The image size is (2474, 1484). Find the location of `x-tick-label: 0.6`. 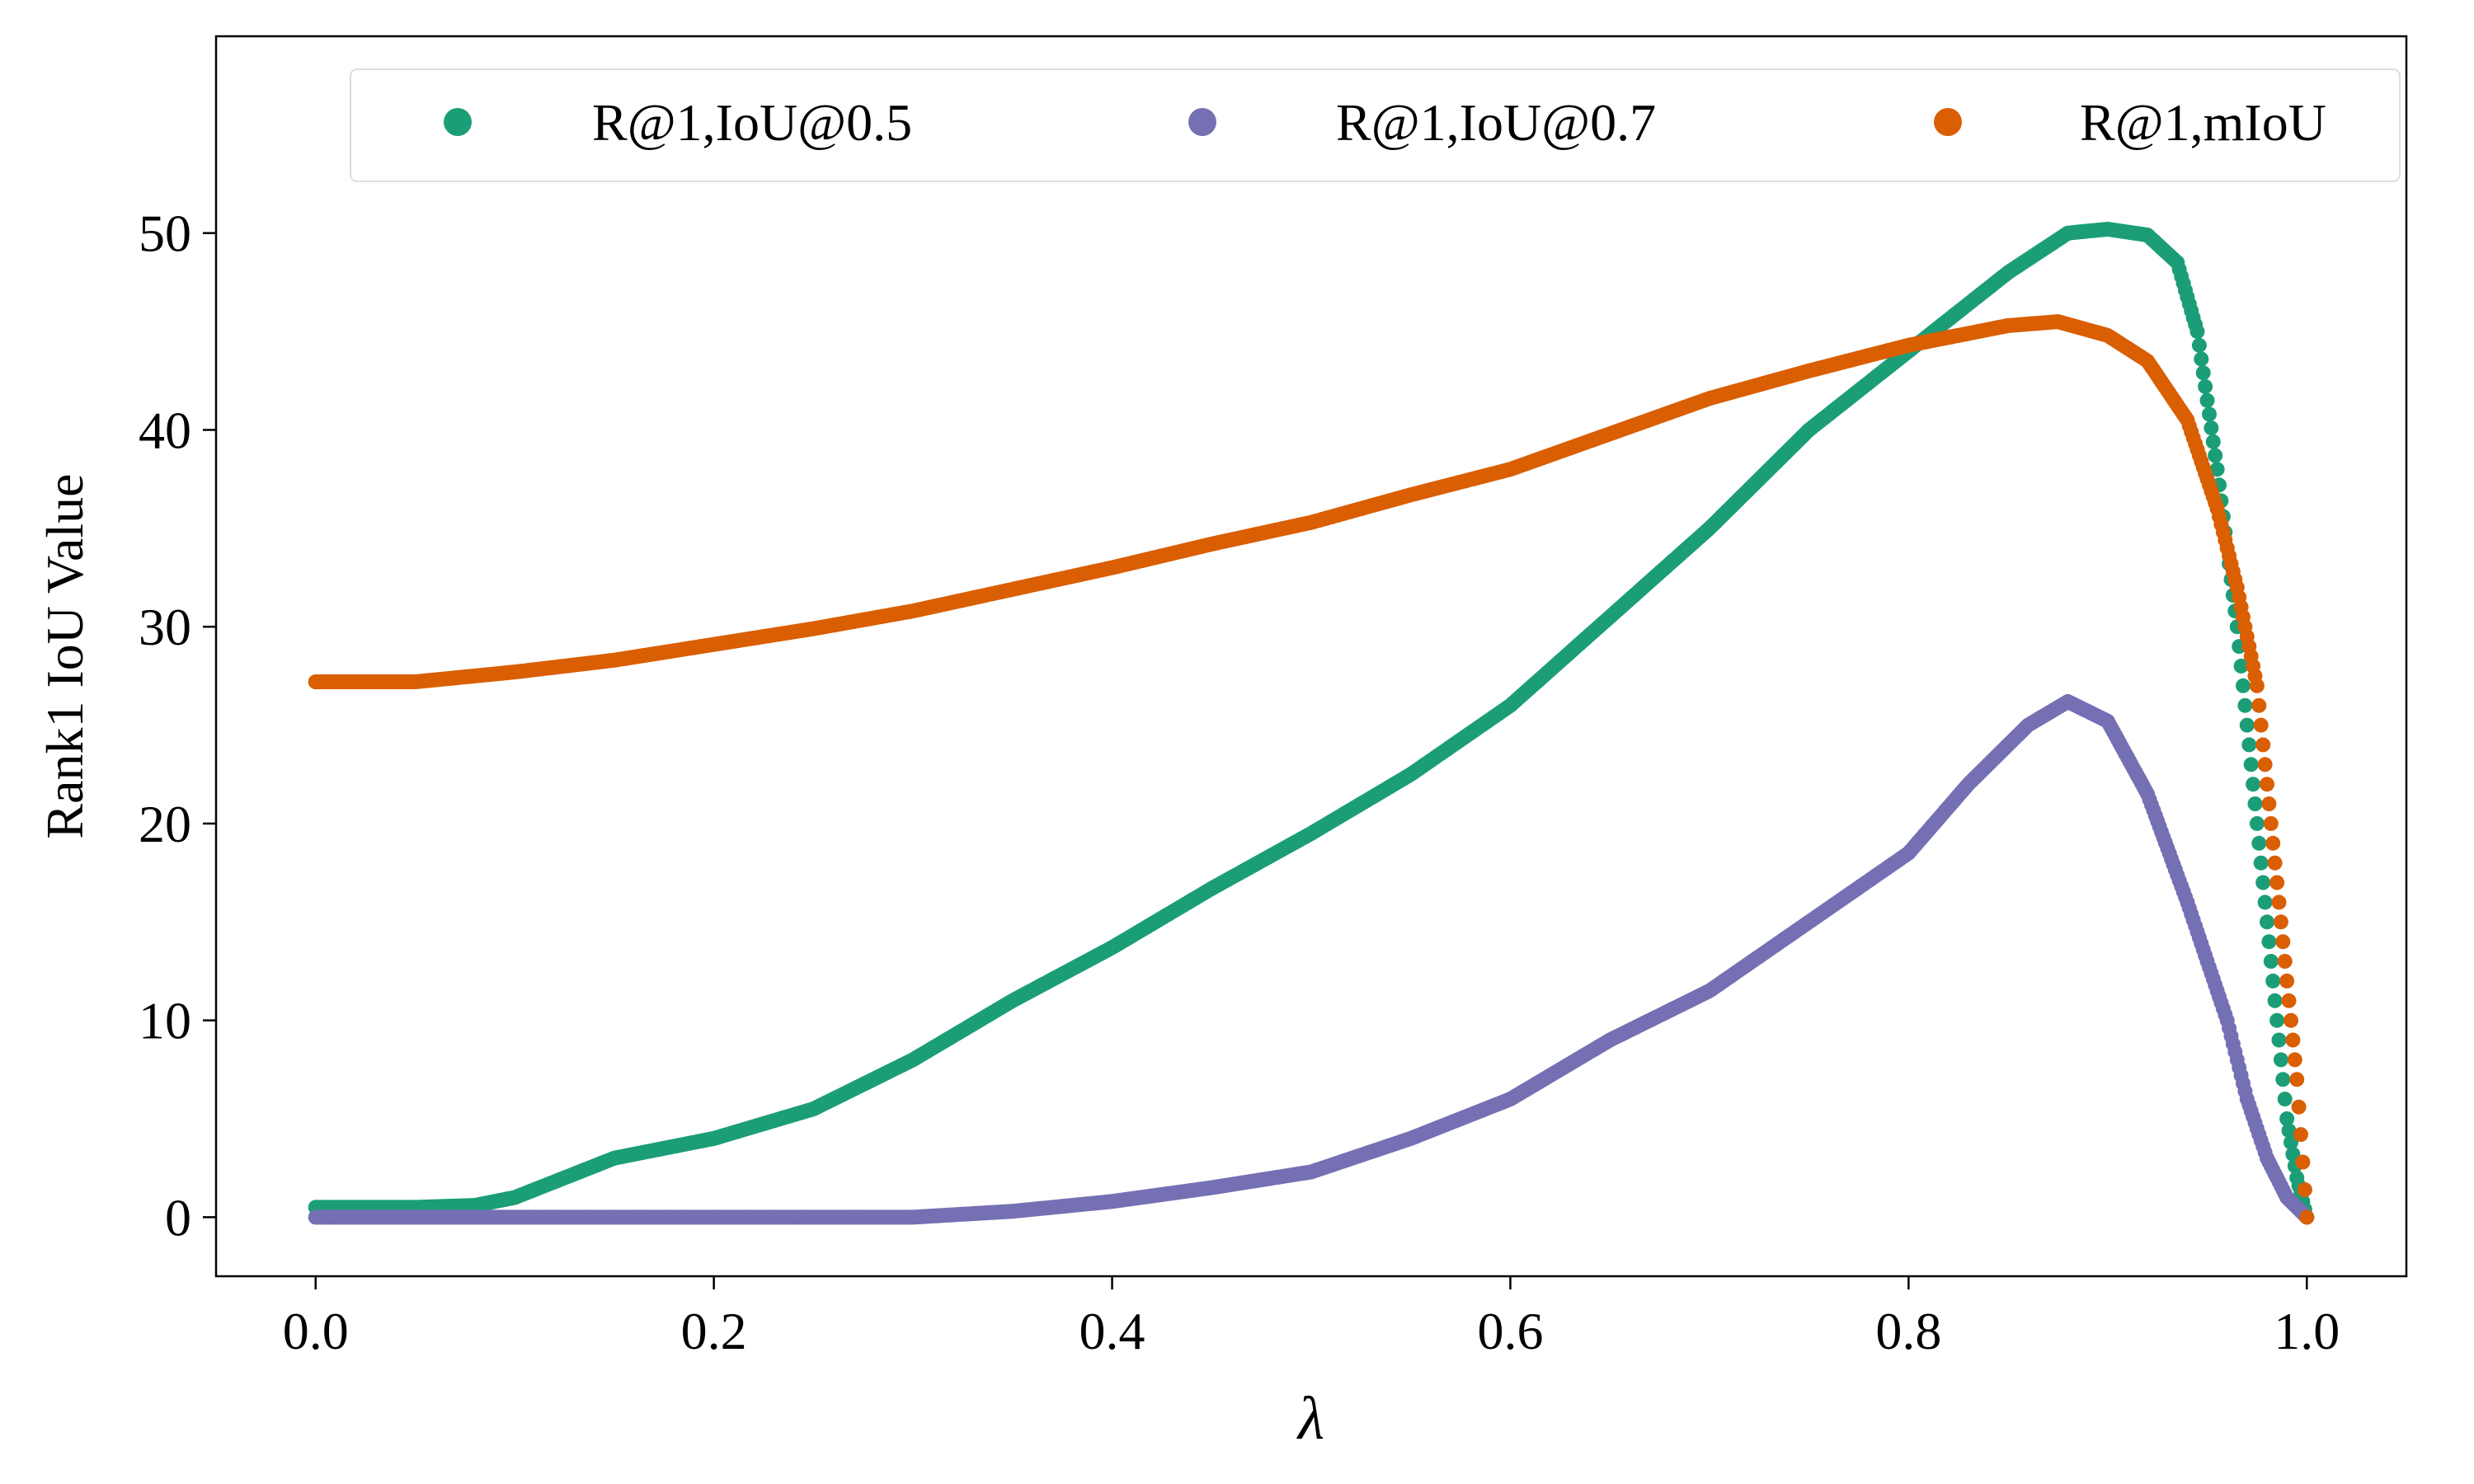

x-tick-label: 0.6 is located at coordinates (1510, 1331).